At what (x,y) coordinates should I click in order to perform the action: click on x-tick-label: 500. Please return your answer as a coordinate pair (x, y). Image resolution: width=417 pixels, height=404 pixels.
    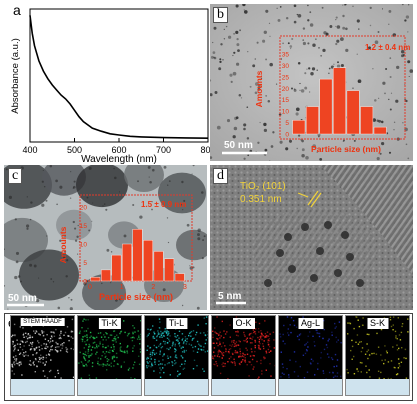
    Looking at the image, I should click on (74, 150).